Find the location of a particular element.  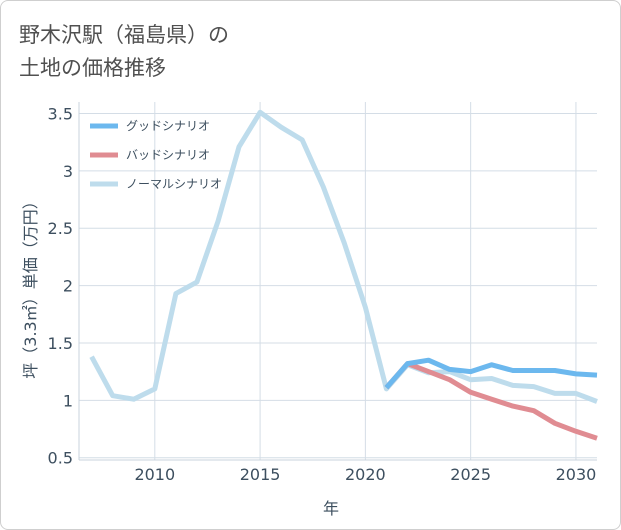

legend-label-0: グッドシナリオ is located at coordinates (168, 126).